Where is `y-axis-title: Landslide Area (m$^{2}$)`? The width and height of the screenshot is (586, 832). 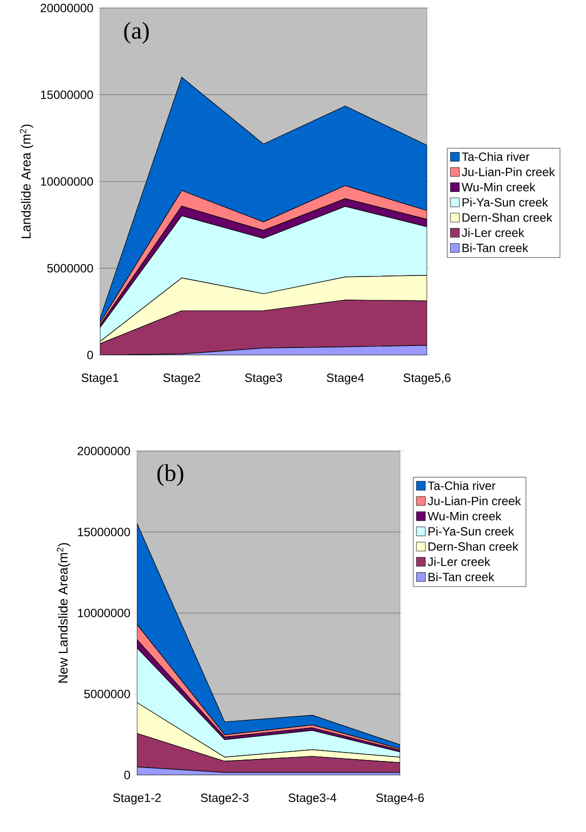
y-axis-title: Landslide Area (m$^{2}$) is located at coordinates (27, 181).